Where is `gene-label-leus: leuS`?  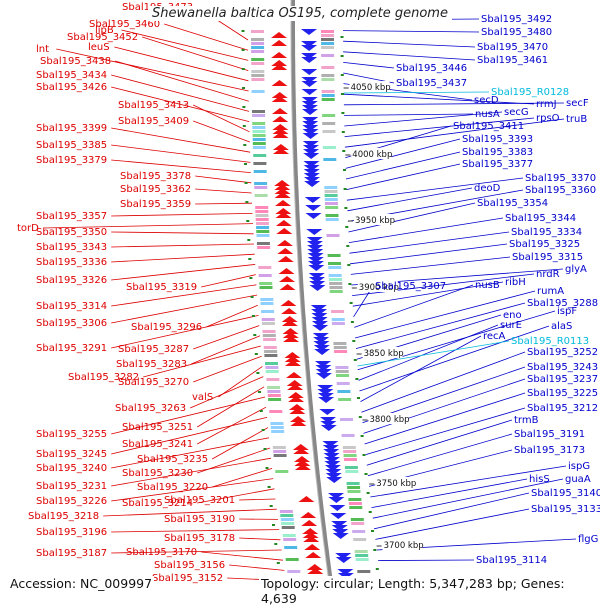 gene-label-leus: leuS is located at coordinates (99, 47).